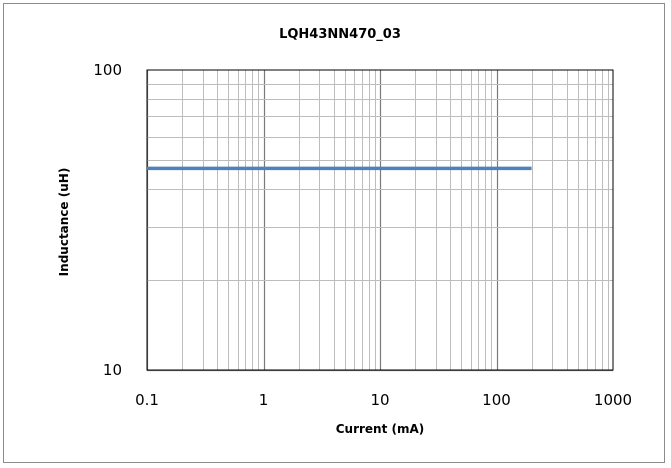 The image size is (671, 468). I want to click on x-tick-label: 1, so click(264, 400).